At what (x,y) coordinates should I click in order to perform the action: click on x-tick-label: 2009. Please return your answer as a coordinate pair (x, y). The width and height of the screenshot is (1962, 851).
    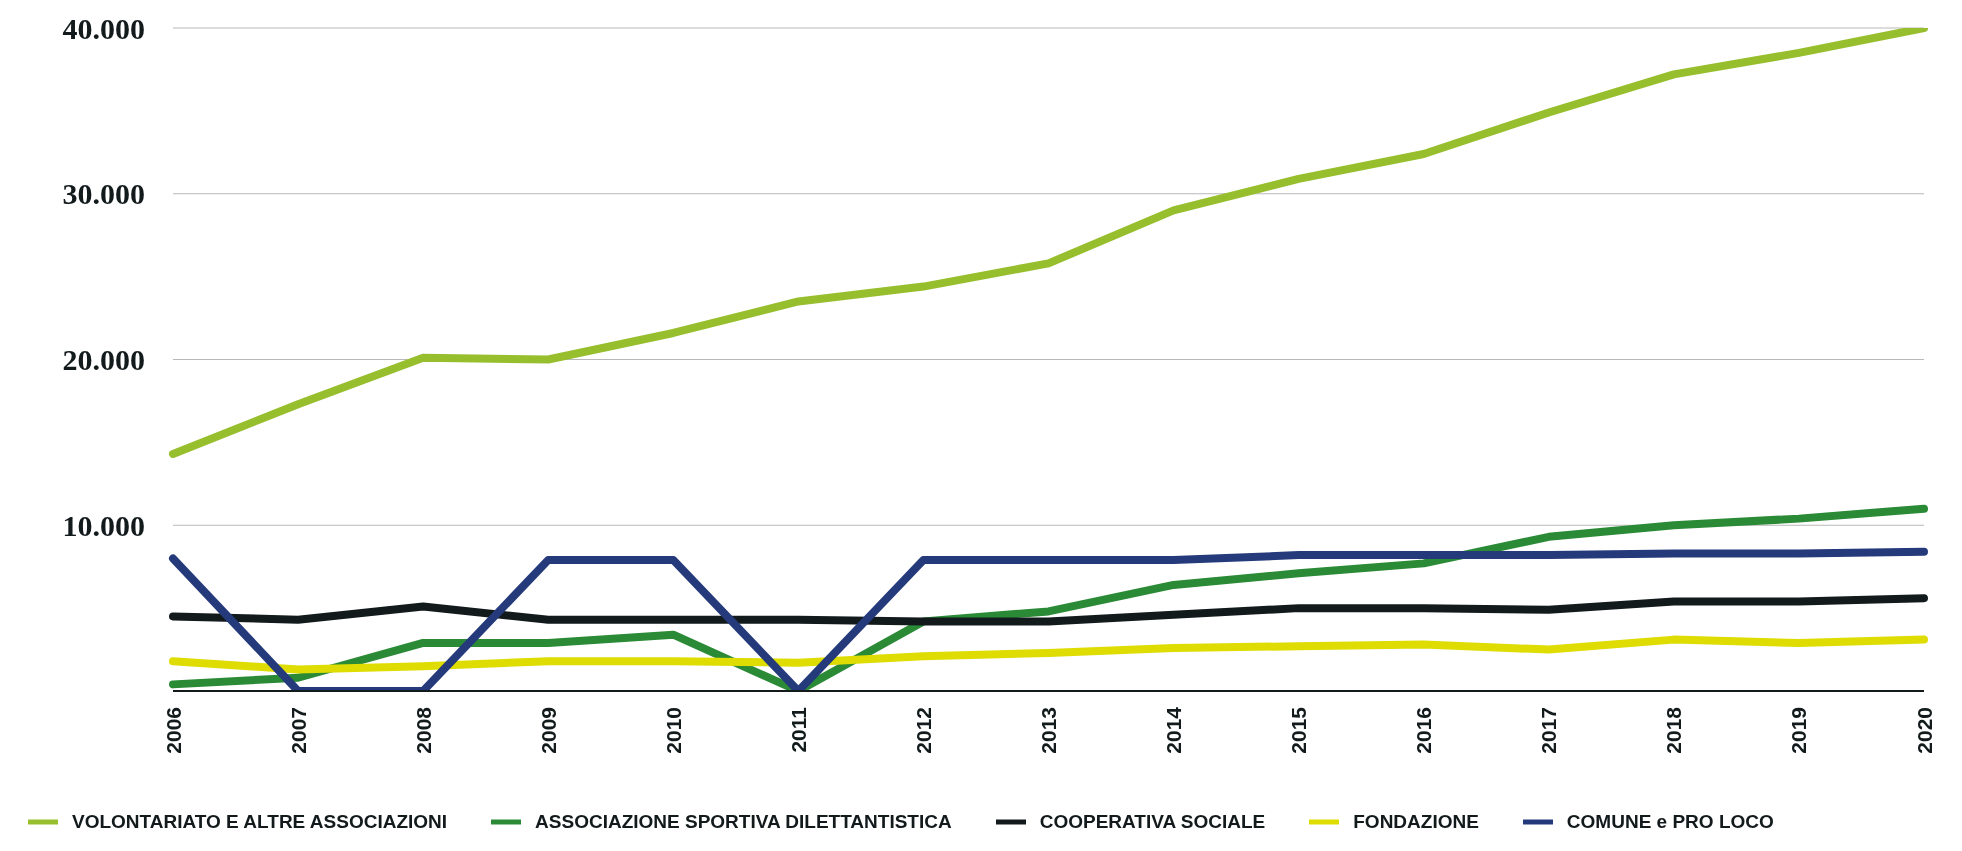
    Looking at the image, I should click on (548, 730).